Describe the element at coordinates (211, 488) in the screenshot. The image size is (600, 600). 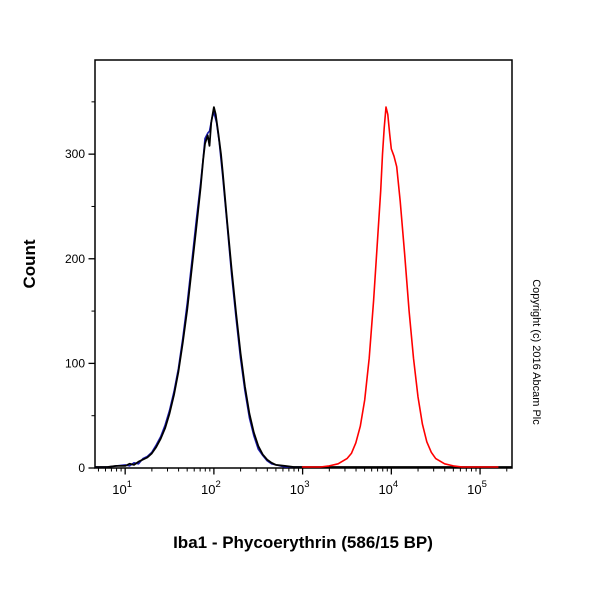
I see `svg-text: 10²` at that location.